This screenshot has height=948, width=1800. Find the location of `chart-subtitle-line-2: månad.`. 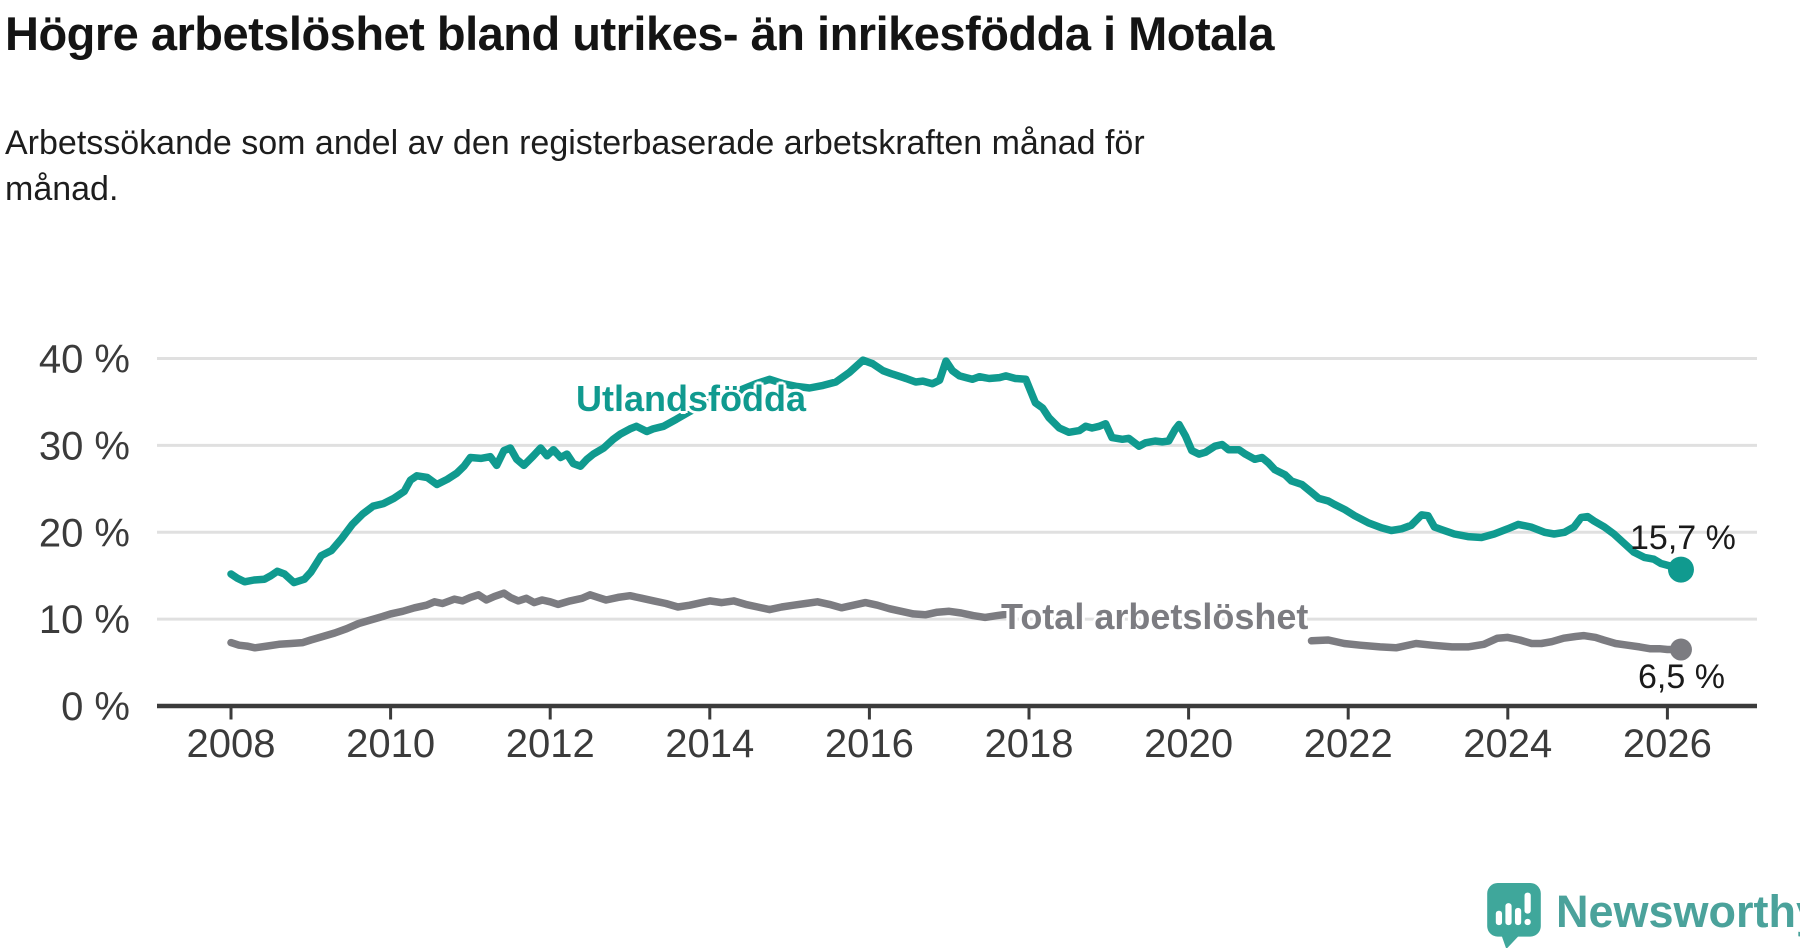

chart-subtitle-line-2: månad. is located at coordinates (62, 189).